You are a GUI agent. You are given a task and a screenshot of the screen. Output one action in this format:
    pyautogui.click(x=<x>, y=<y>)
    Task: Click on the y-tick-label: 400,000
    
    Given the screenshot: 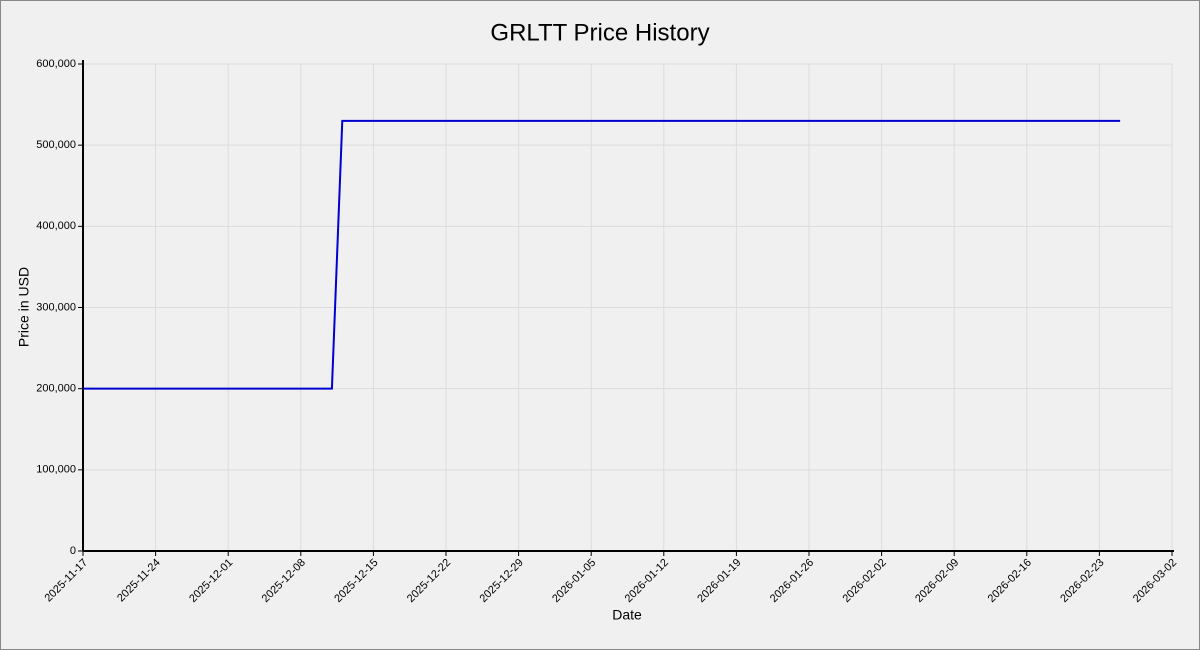 What is the action you would take?
    pyautogui.click(x=56, y=226)
    